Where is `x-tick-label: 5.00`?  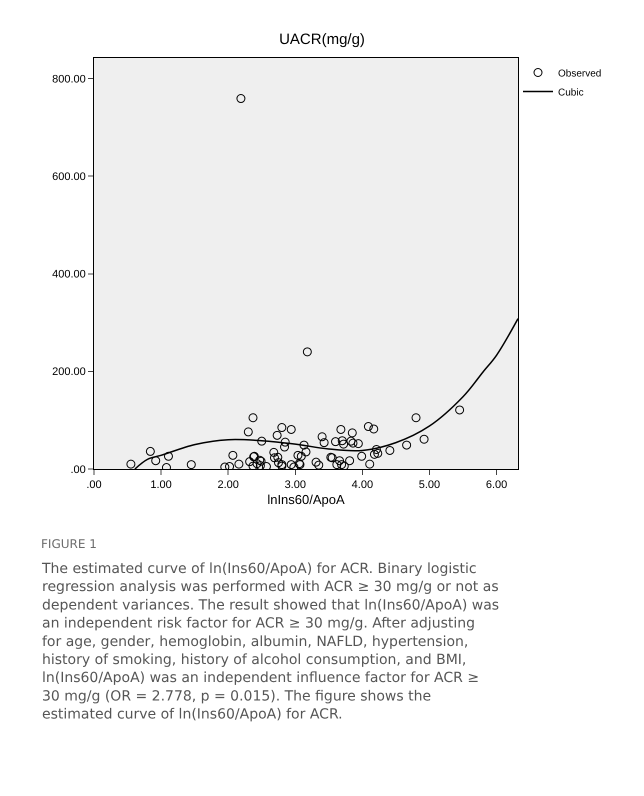 x-tick-label: 5.00 is located at coordinates (429, 485).